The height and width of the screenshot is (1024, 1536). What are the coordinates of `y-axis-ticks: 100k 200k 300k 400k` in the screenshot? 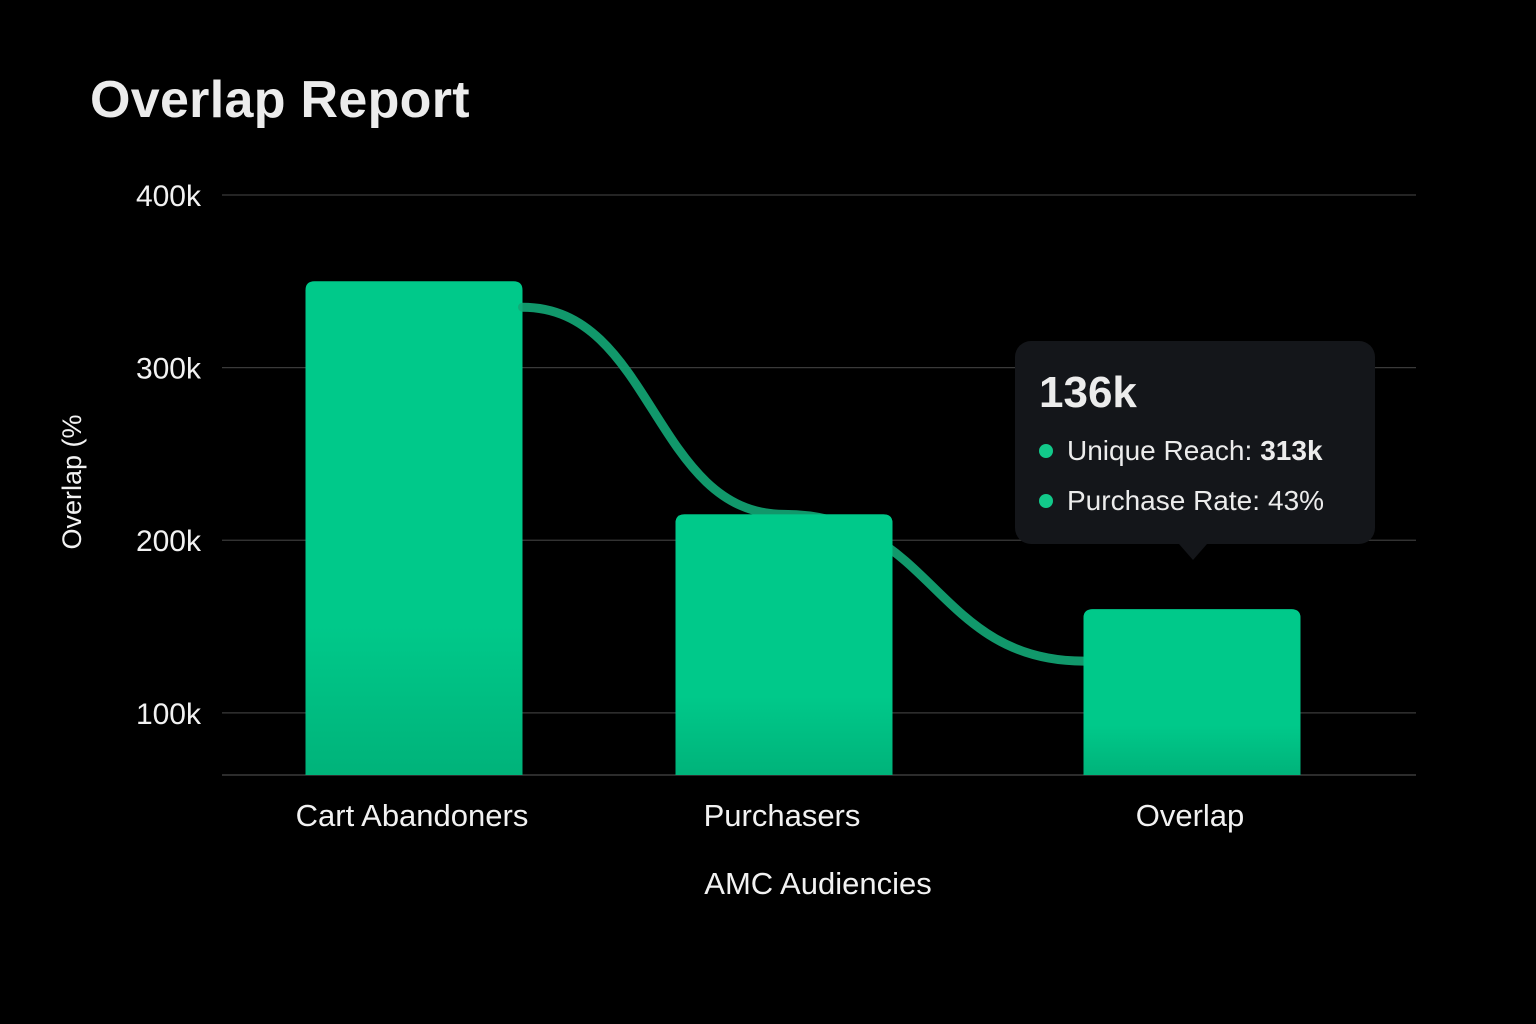 It's located at (169, 455).